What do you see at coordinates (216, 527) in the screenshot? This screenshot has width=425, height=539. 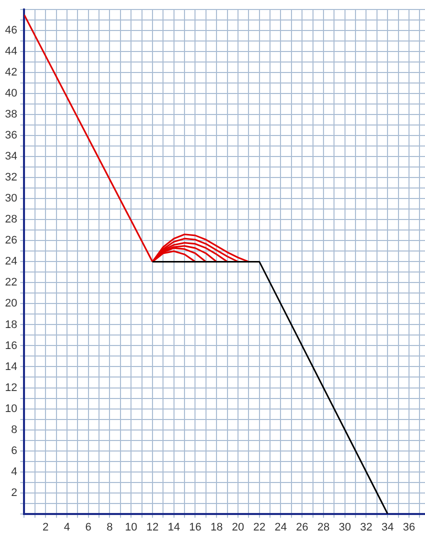 I see `x-tick-label: 18` at bounding box center [216, 527].